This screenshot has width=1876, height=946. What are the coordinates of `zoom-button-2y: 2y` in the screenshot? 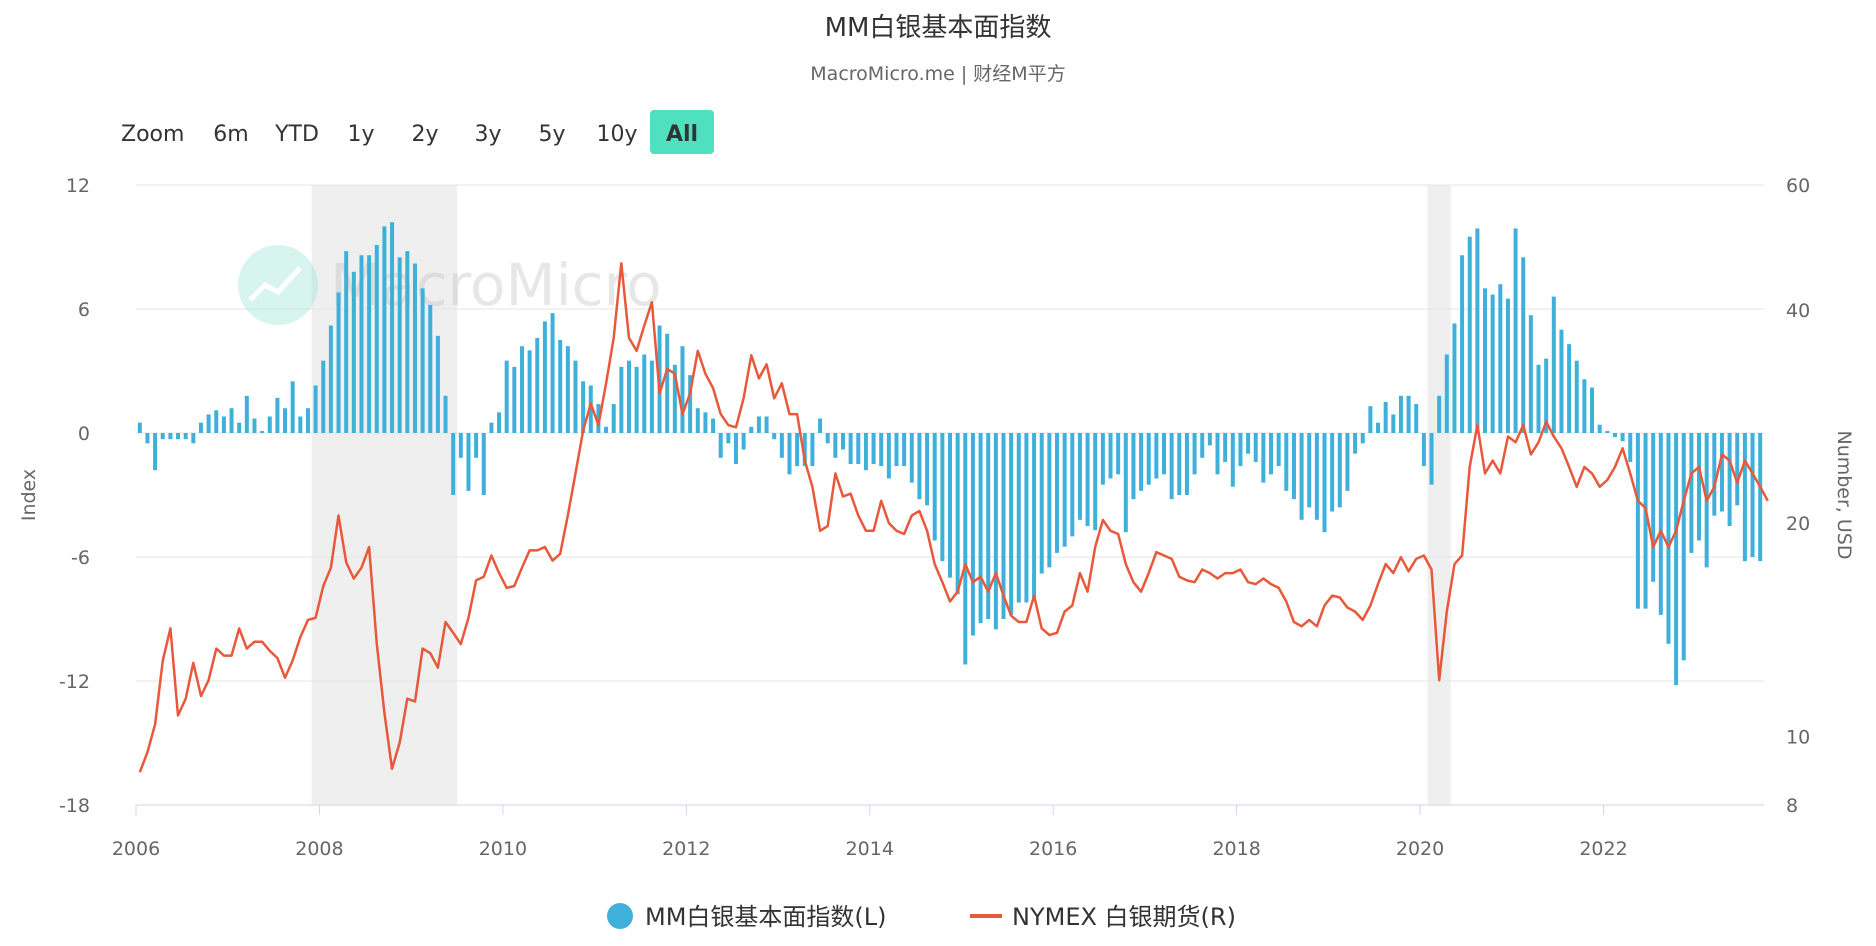 It's located at (424, 134).